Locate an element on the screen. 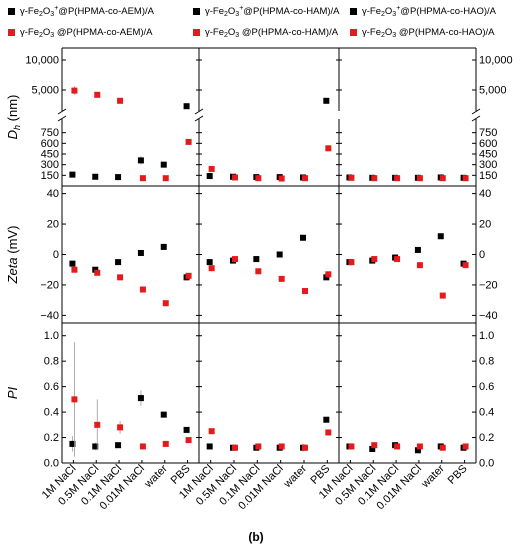  legend-text-part: @P(HPMA-co-AEM)/A is located at coordinates (103, 32).